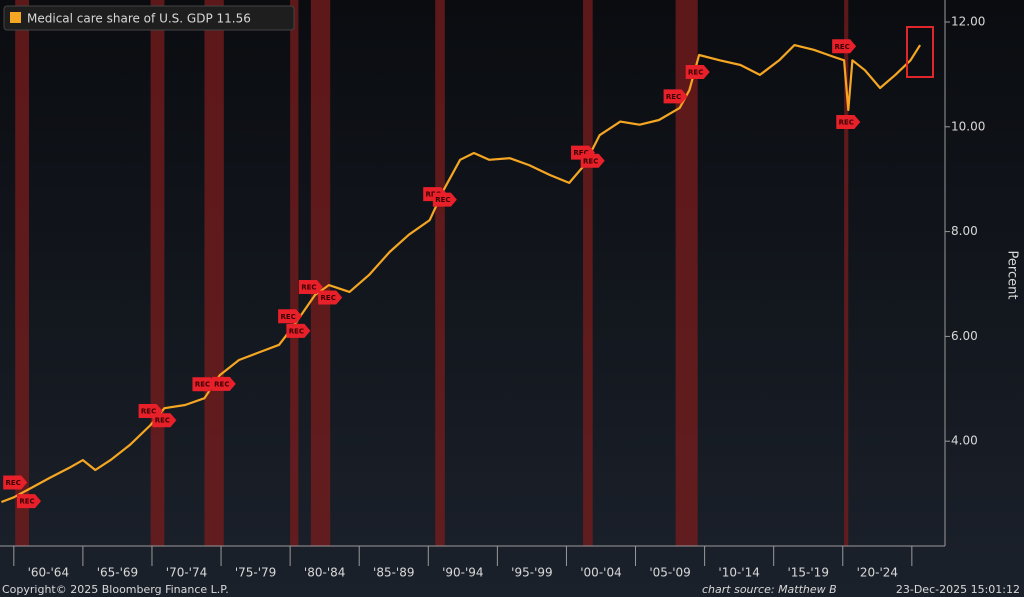 This screenshot has width=1024, height=597. Describe the element at coordinates (968, 126) in the screenshot. I see `y-tick-label: 10.00` at that location.